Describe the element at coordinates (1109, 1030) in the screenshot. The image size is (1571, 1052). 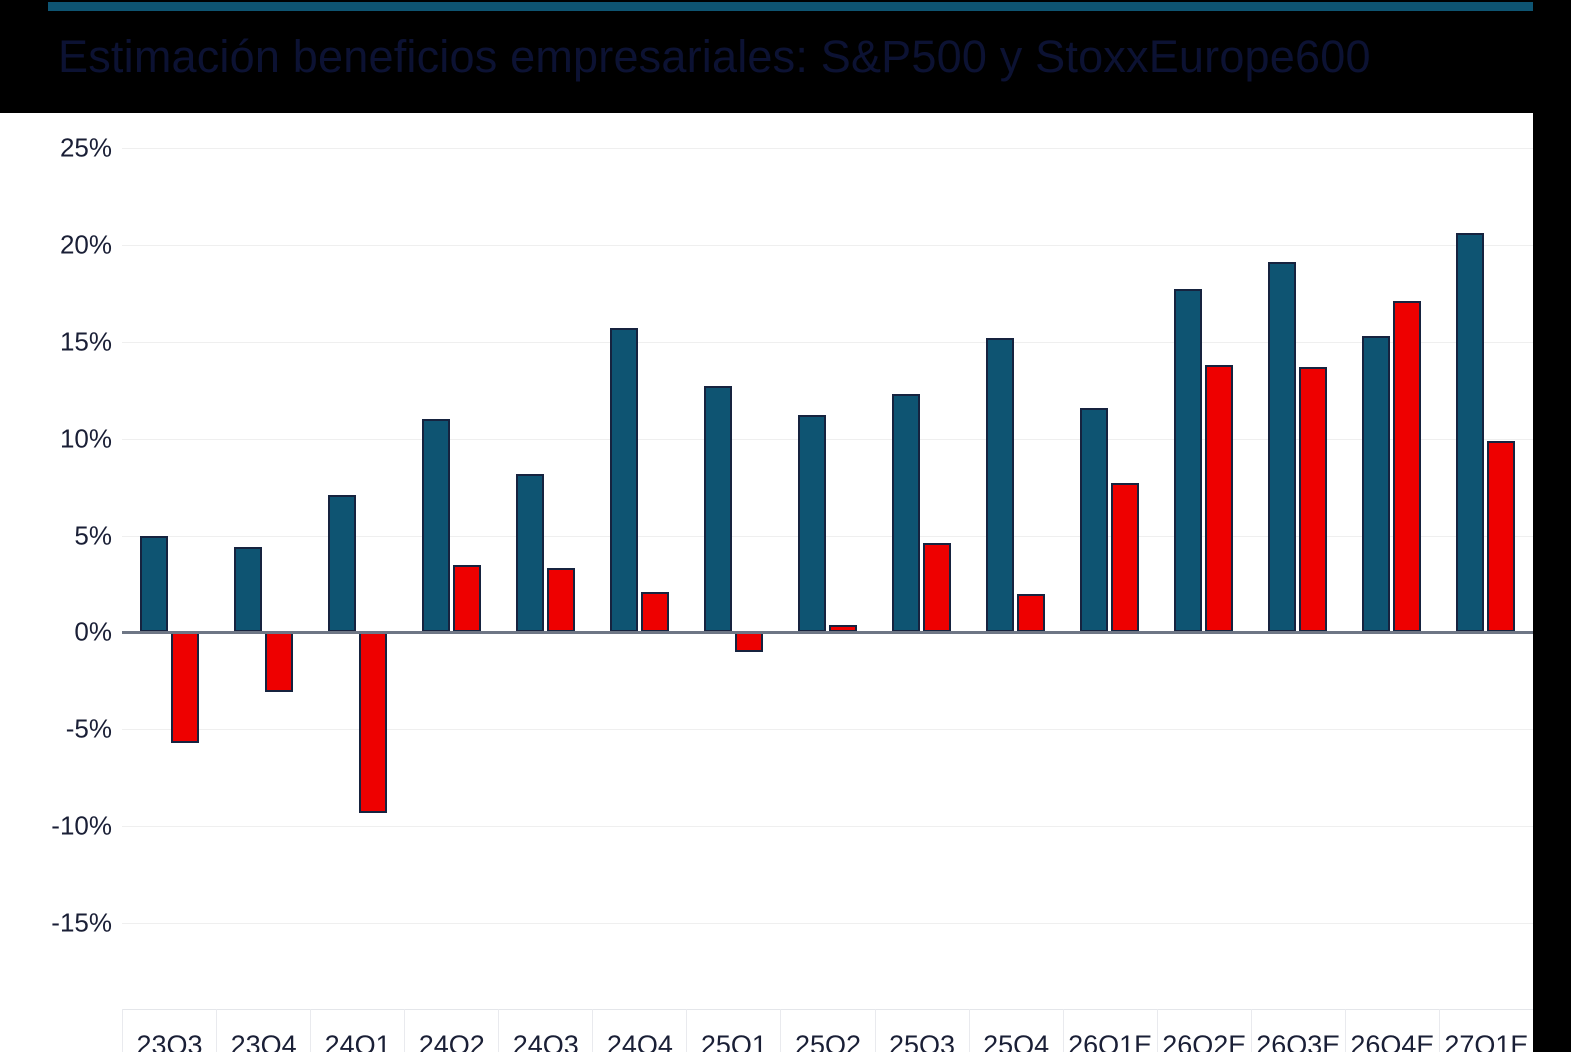
I see `table-column-header: 26Q1E` at that location.